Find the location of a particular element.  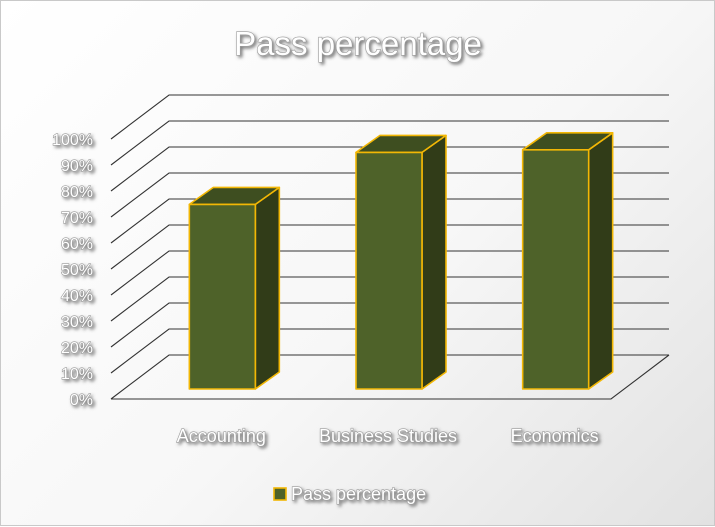

y-tick-label: 20% is located at coordinates (77, 348).